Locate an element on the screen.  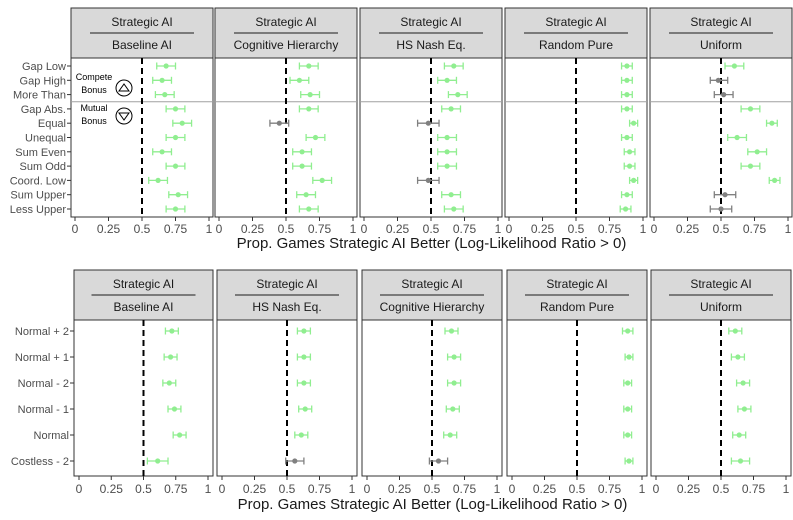
facet-strip-bottom-label: Cognitive Hierarchy is located at coordinates (432, 307).